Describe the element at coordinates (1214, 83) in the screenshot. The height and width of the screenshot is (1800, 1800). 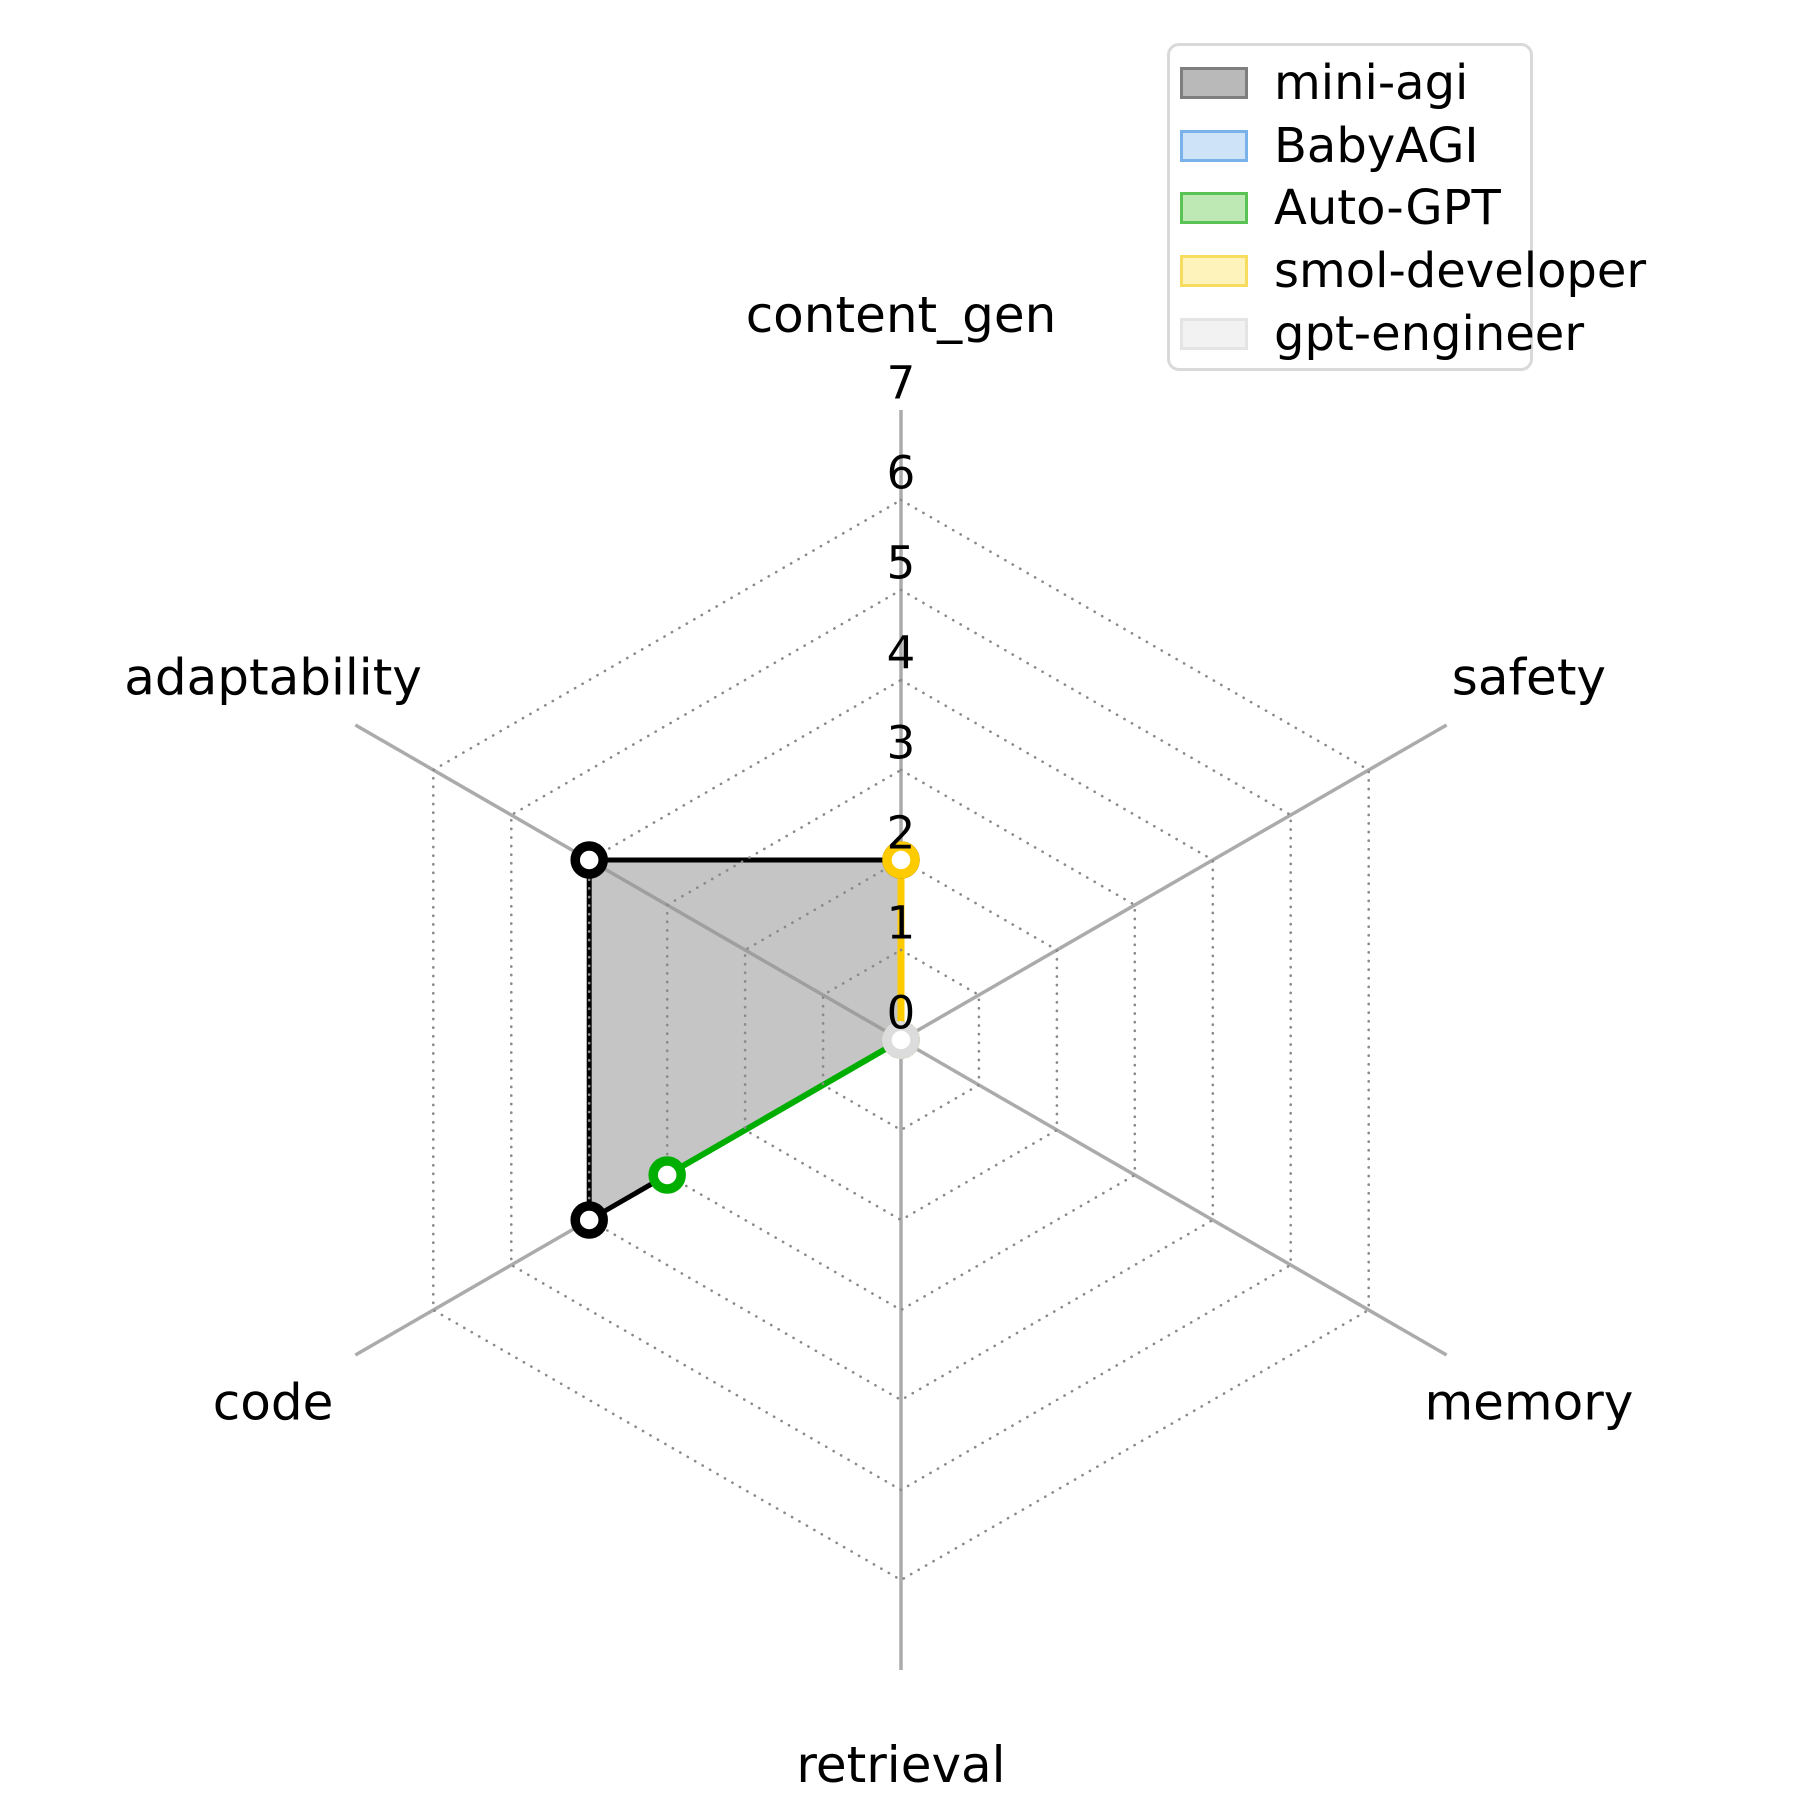
I see `legend-swatch-mini-agi` at that location.